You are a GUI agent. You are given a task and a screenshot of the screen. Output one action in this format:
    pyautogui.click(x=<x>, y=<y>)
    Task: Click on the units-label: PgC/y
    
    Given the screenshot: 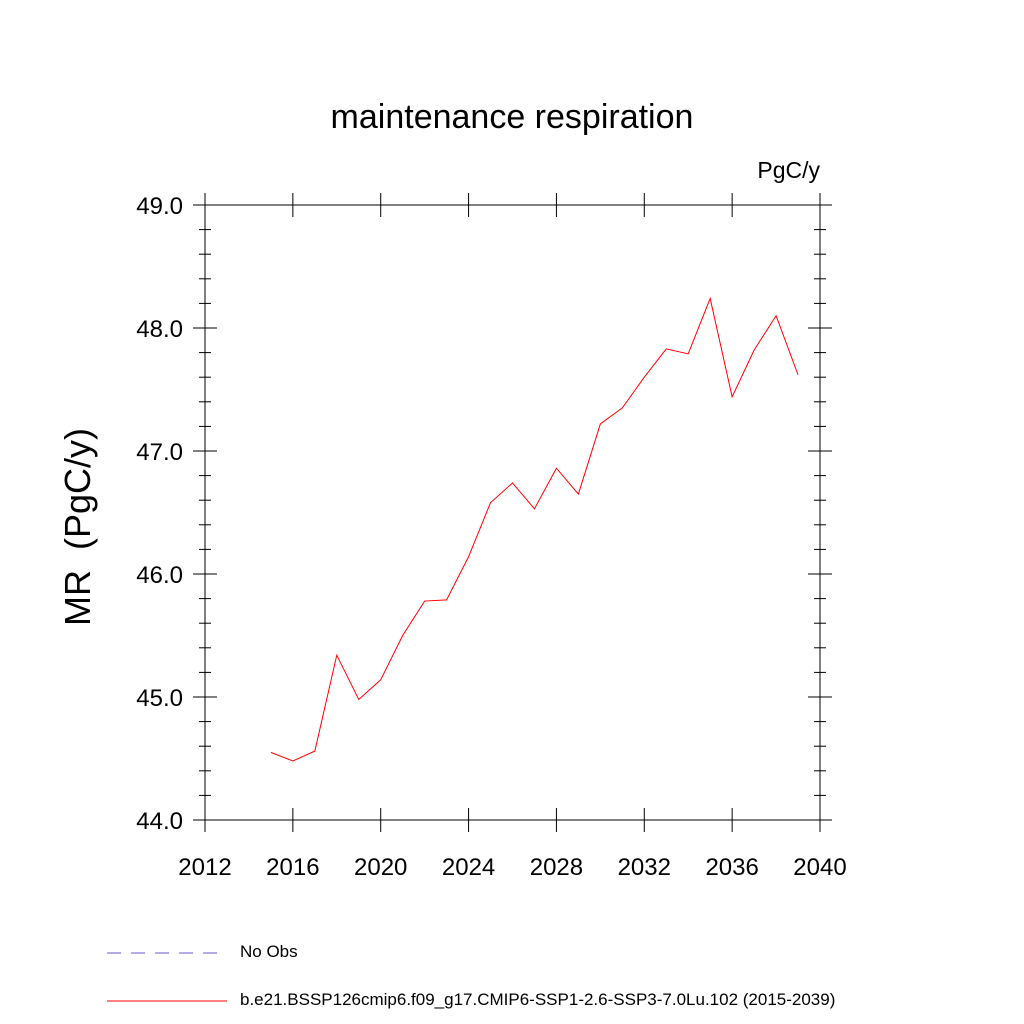 What is the action you would take?
    pyautogui.click(x=788, y=170)
    